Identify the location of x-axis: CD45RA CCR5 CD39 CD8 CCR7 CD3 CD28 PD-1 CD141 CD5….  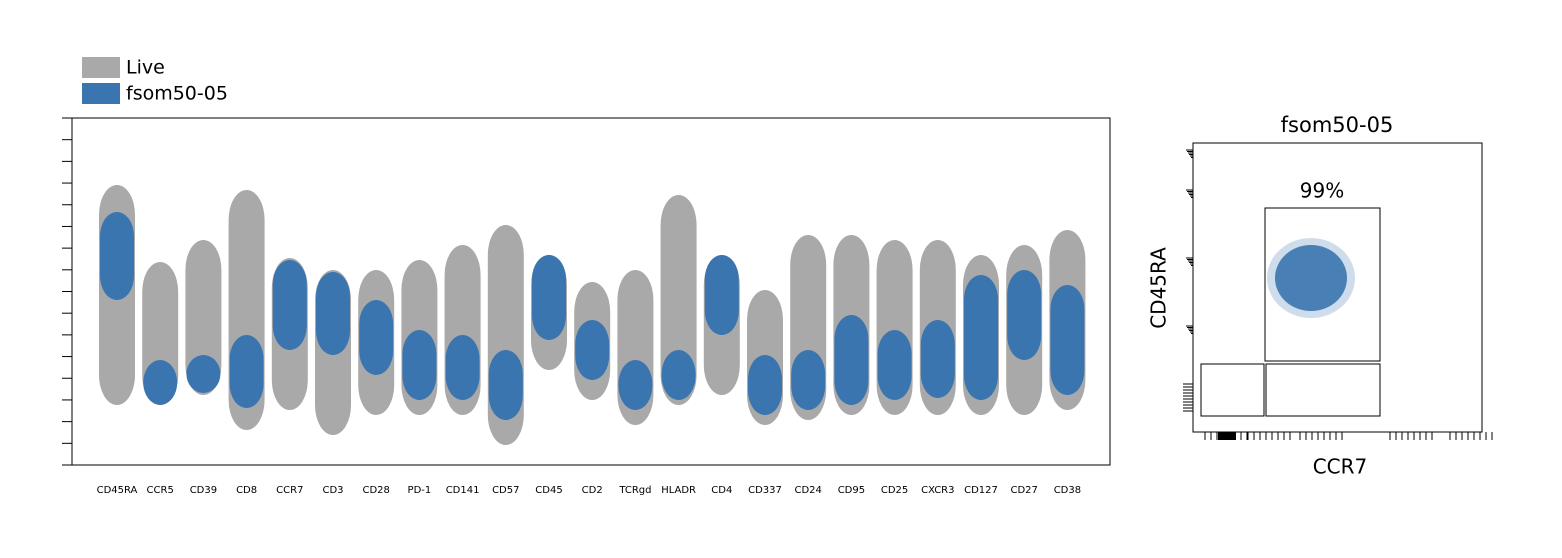
(589, 490).